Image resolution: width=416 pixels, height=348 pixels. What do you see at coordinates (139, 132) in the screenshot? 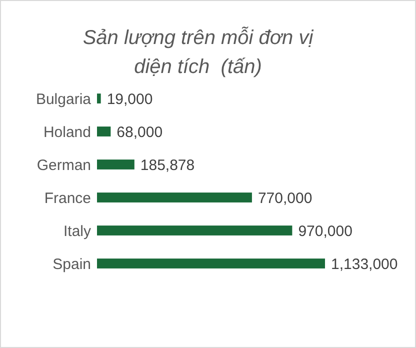
I see `data-label: 68,000` at bounding box center [139, 132].